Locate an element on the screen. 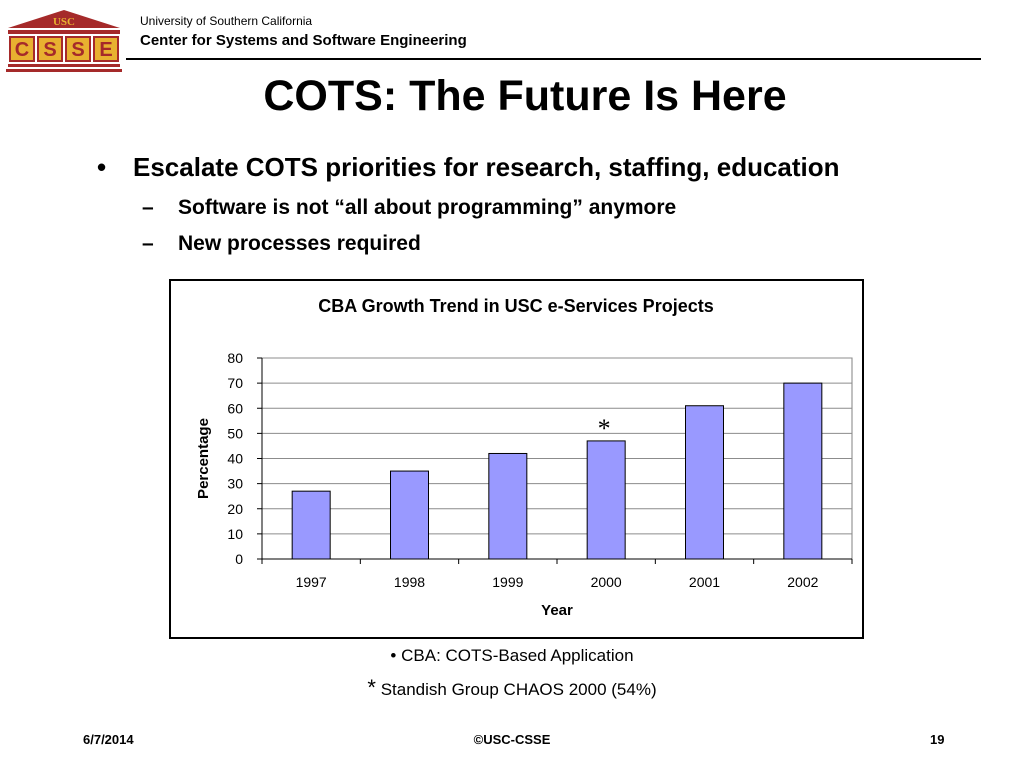 Image resolution: width=1024 pixels, height=768 pixels. note-cba: • CBA: COTS-Based Application is located at coordinates (512, 656).